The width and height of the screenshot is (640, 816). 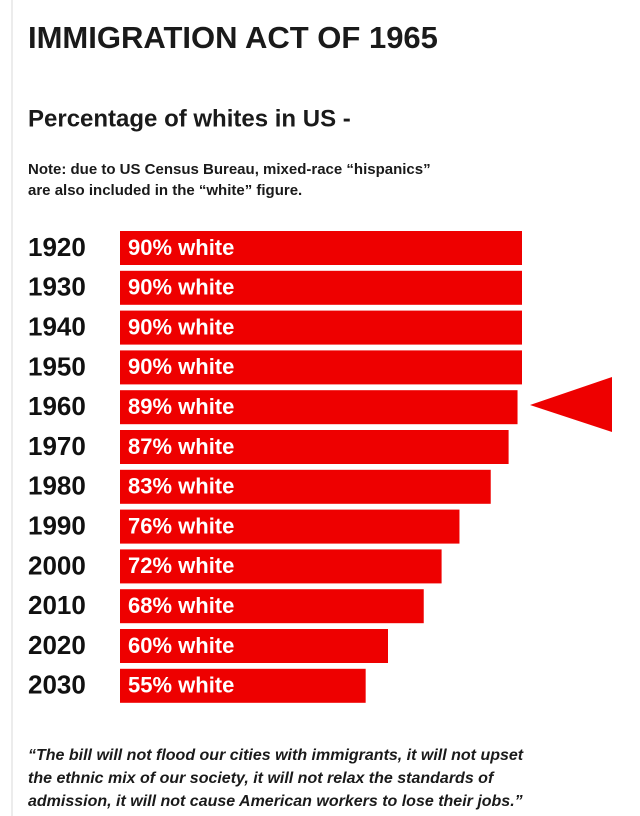 What do you see at coordinates (57, 446) in the screenshot?
I see `y-tick-label: 1970` at bounding box center [57, 446].